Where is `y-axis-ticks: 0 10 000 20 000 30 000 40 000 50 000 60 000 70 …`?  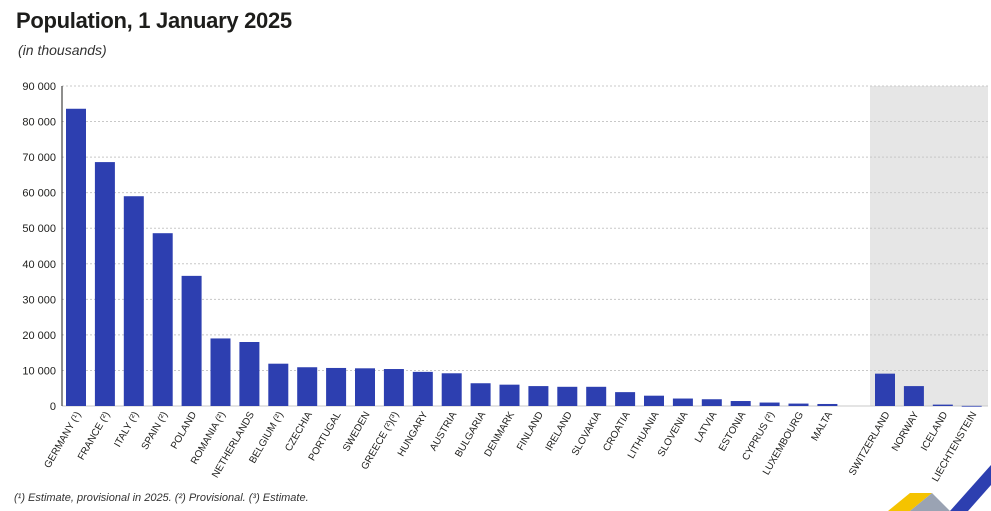 y-axis-ticks: 0 10 000 20 000 30 000 40 000 50 000 60 000 70 … is located at coordinates (39, 247).